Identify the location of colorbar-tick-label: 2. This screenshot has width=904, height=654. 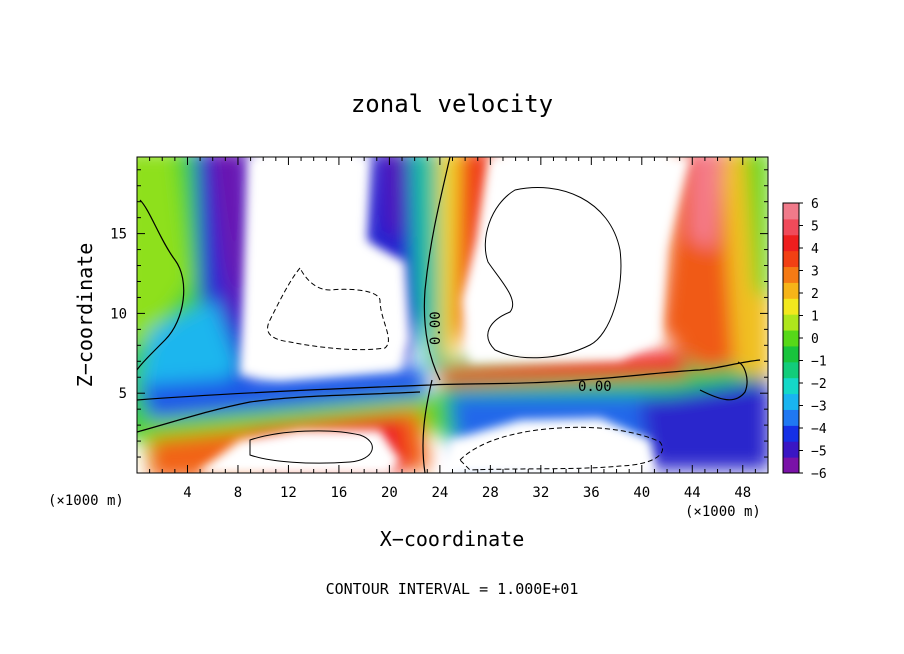
(815, 294).